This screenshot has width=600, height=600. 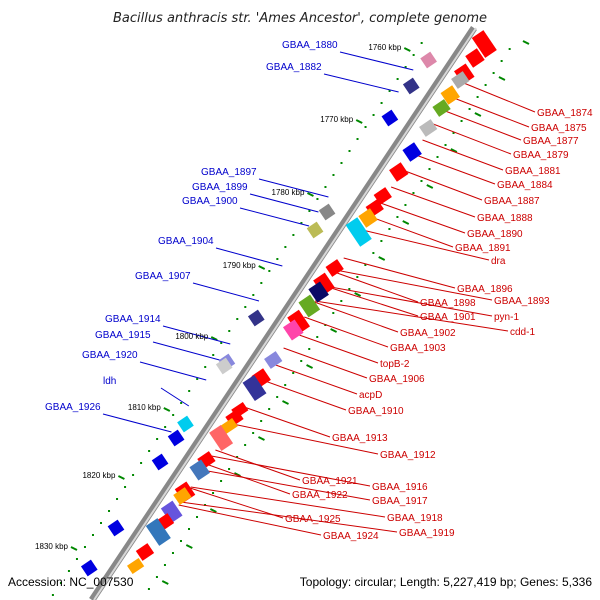 What do you see at coordinates (370, 395) in the screenshot?
I see `reverse-gene-label: acpD` at bounding box center [370, 395].